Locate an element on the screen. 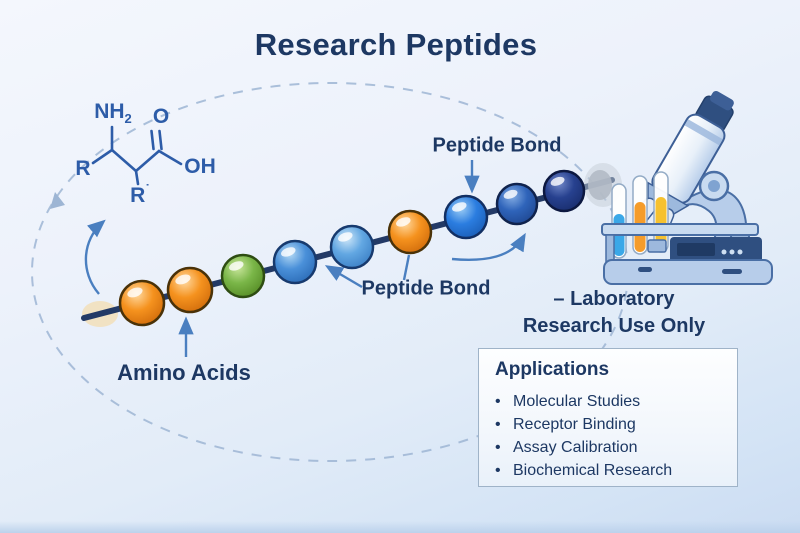 The height and width of the screenshot is (533, 800). amino-acids-label: Amino Acids is located at coordinates (184, 372).